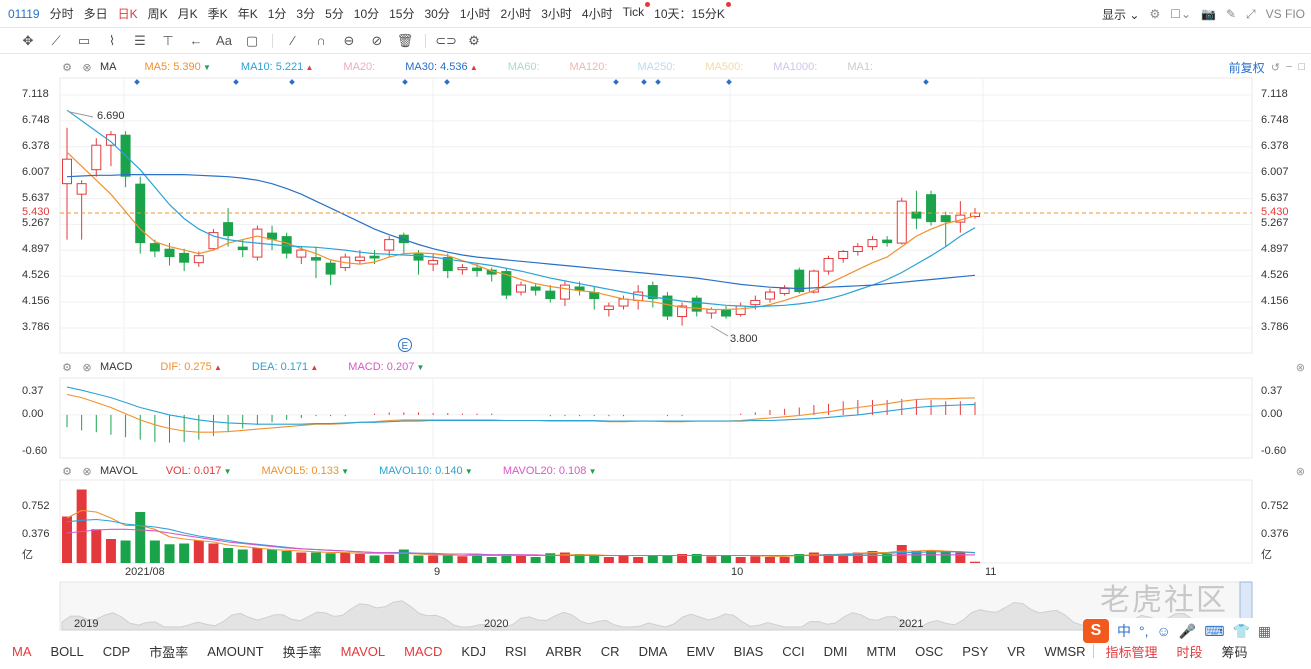 This screenshot has width=1311, height=669. What do you see at coordinates (1231, 14) in the screenshot?
I see `pen-icon: ✎` at bounding box center [1231, 14].